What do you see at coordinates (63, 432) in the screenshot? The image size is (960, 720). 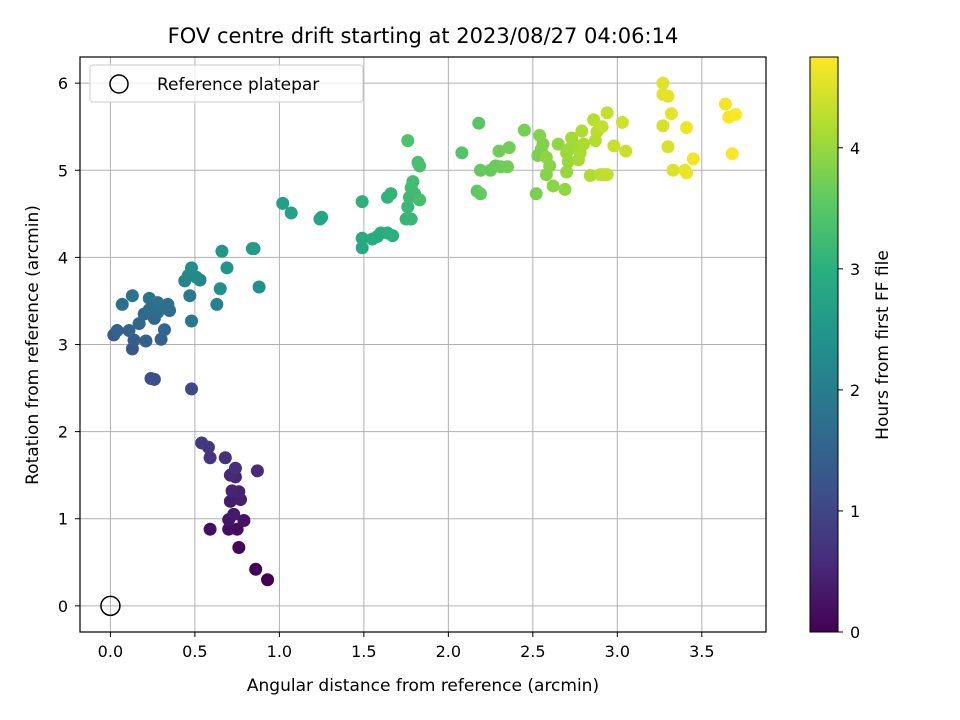 I see `y-tick-label: 2` at bounding box center [63, 432].